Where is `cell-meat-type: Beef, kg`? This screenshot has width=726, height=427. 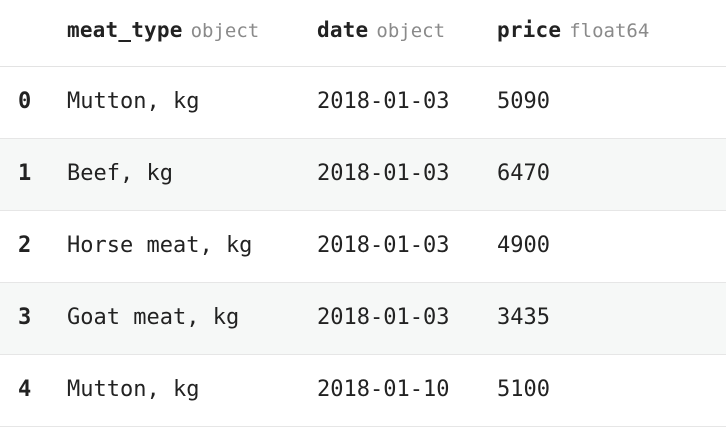 cell-meat-type: Beef, kg is located at coordinates (120, 173).